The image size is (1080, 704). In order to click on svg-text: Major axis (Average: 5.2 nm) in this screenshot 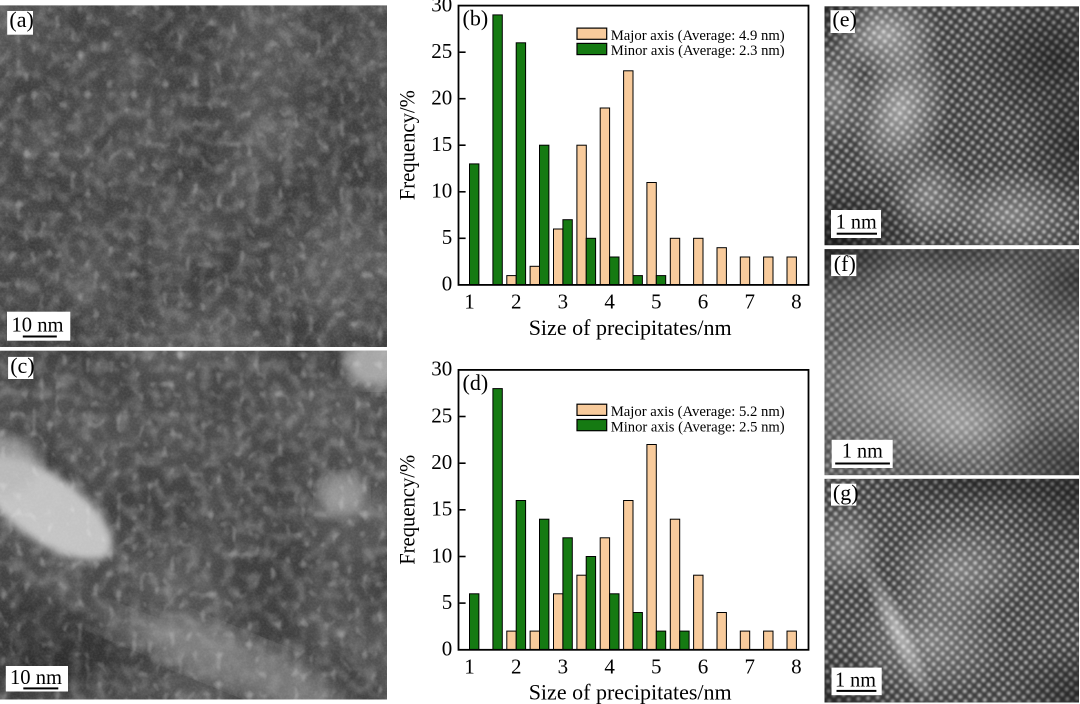, I will do `click(698, 412)`.